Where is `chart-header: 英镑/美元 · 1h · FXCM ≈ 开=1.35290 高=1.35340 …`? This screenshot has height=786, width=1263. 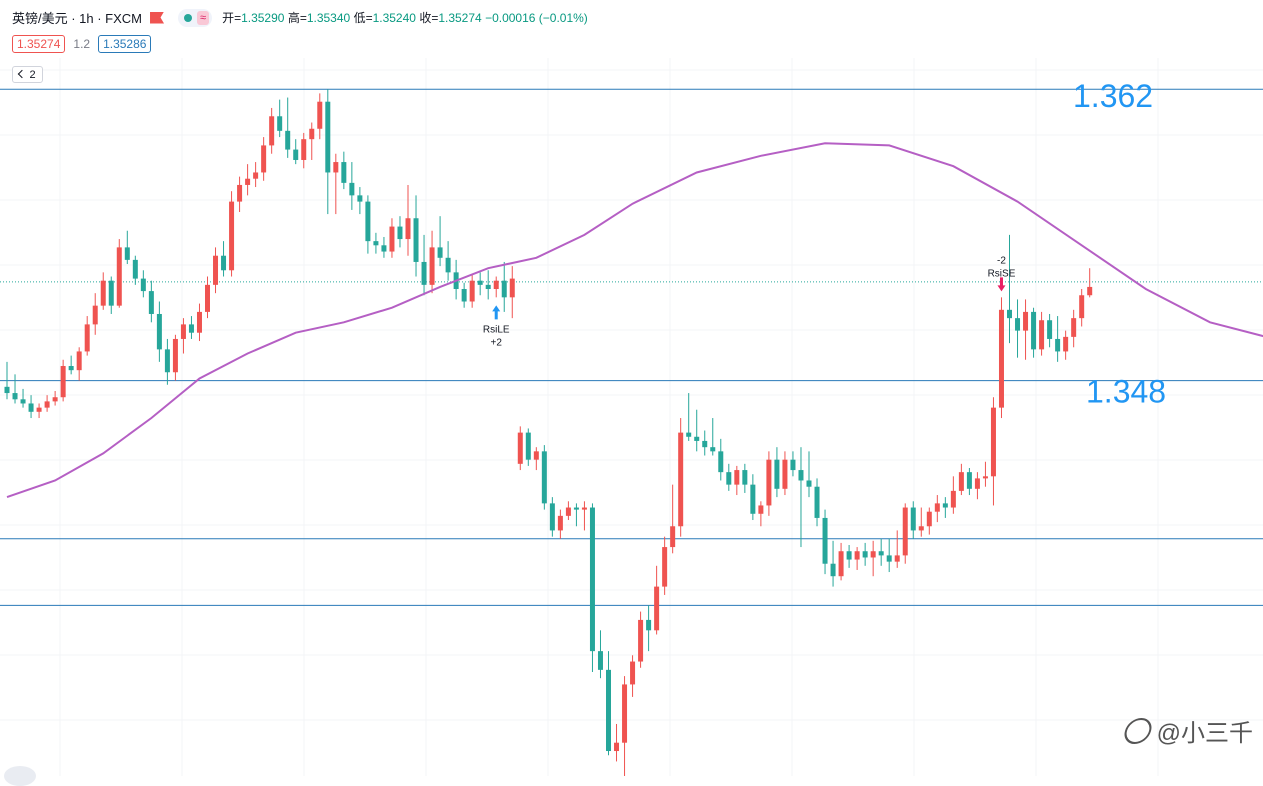
chart-header: 英镑/美元 · 1h · FXCM ≈ 开=1.35290 高=1.35340 … is located at coordinates (300, 17).